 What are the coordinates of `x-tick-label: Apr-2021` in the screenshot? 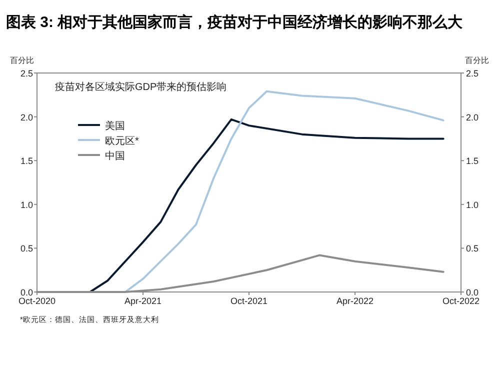 It's located at (143, 301).